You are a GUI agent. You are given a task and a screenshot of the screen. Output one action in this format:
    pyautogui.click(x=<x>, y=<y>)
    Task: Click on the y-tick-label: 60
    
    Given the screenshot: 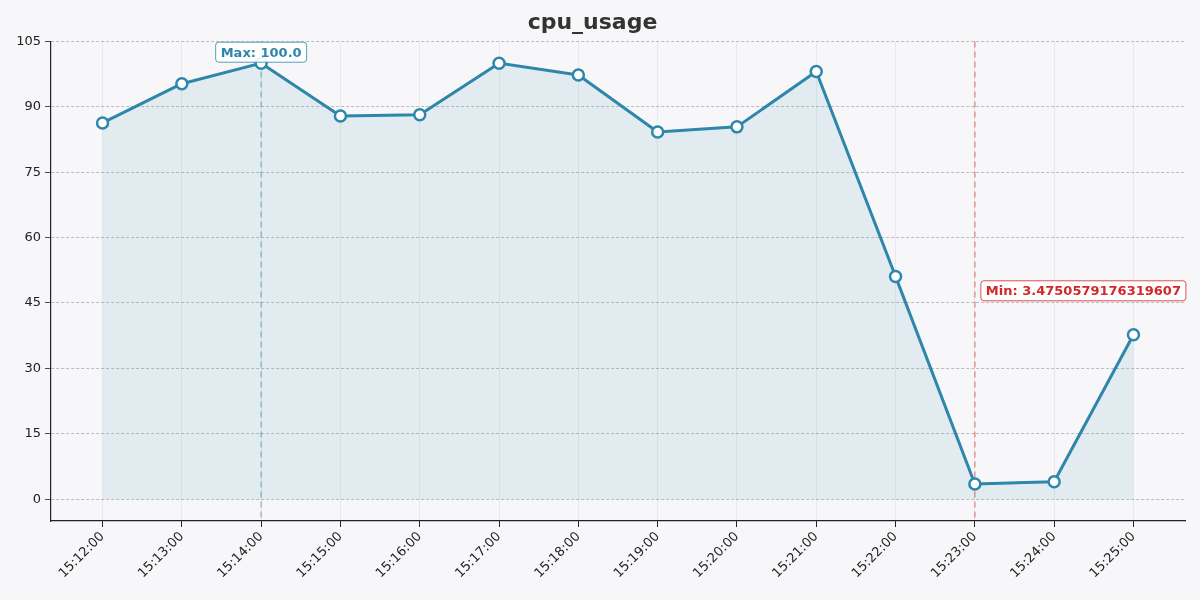 What is the action you would take?
    pyautogui.click(x=32, y=236)
    